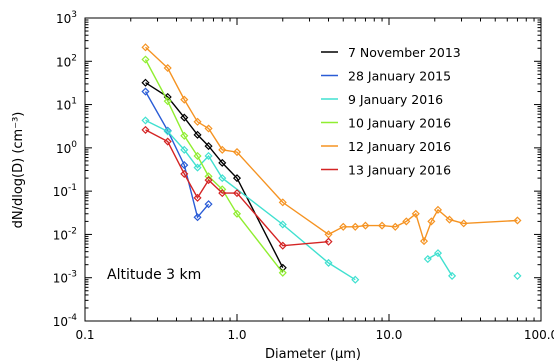 The height and width of the screenshot is (362, 554). What do you see at coordinates (395, 99) in the screenshot?
I see `legend-label: 9 January 2016` at bounding box center [395, 99].